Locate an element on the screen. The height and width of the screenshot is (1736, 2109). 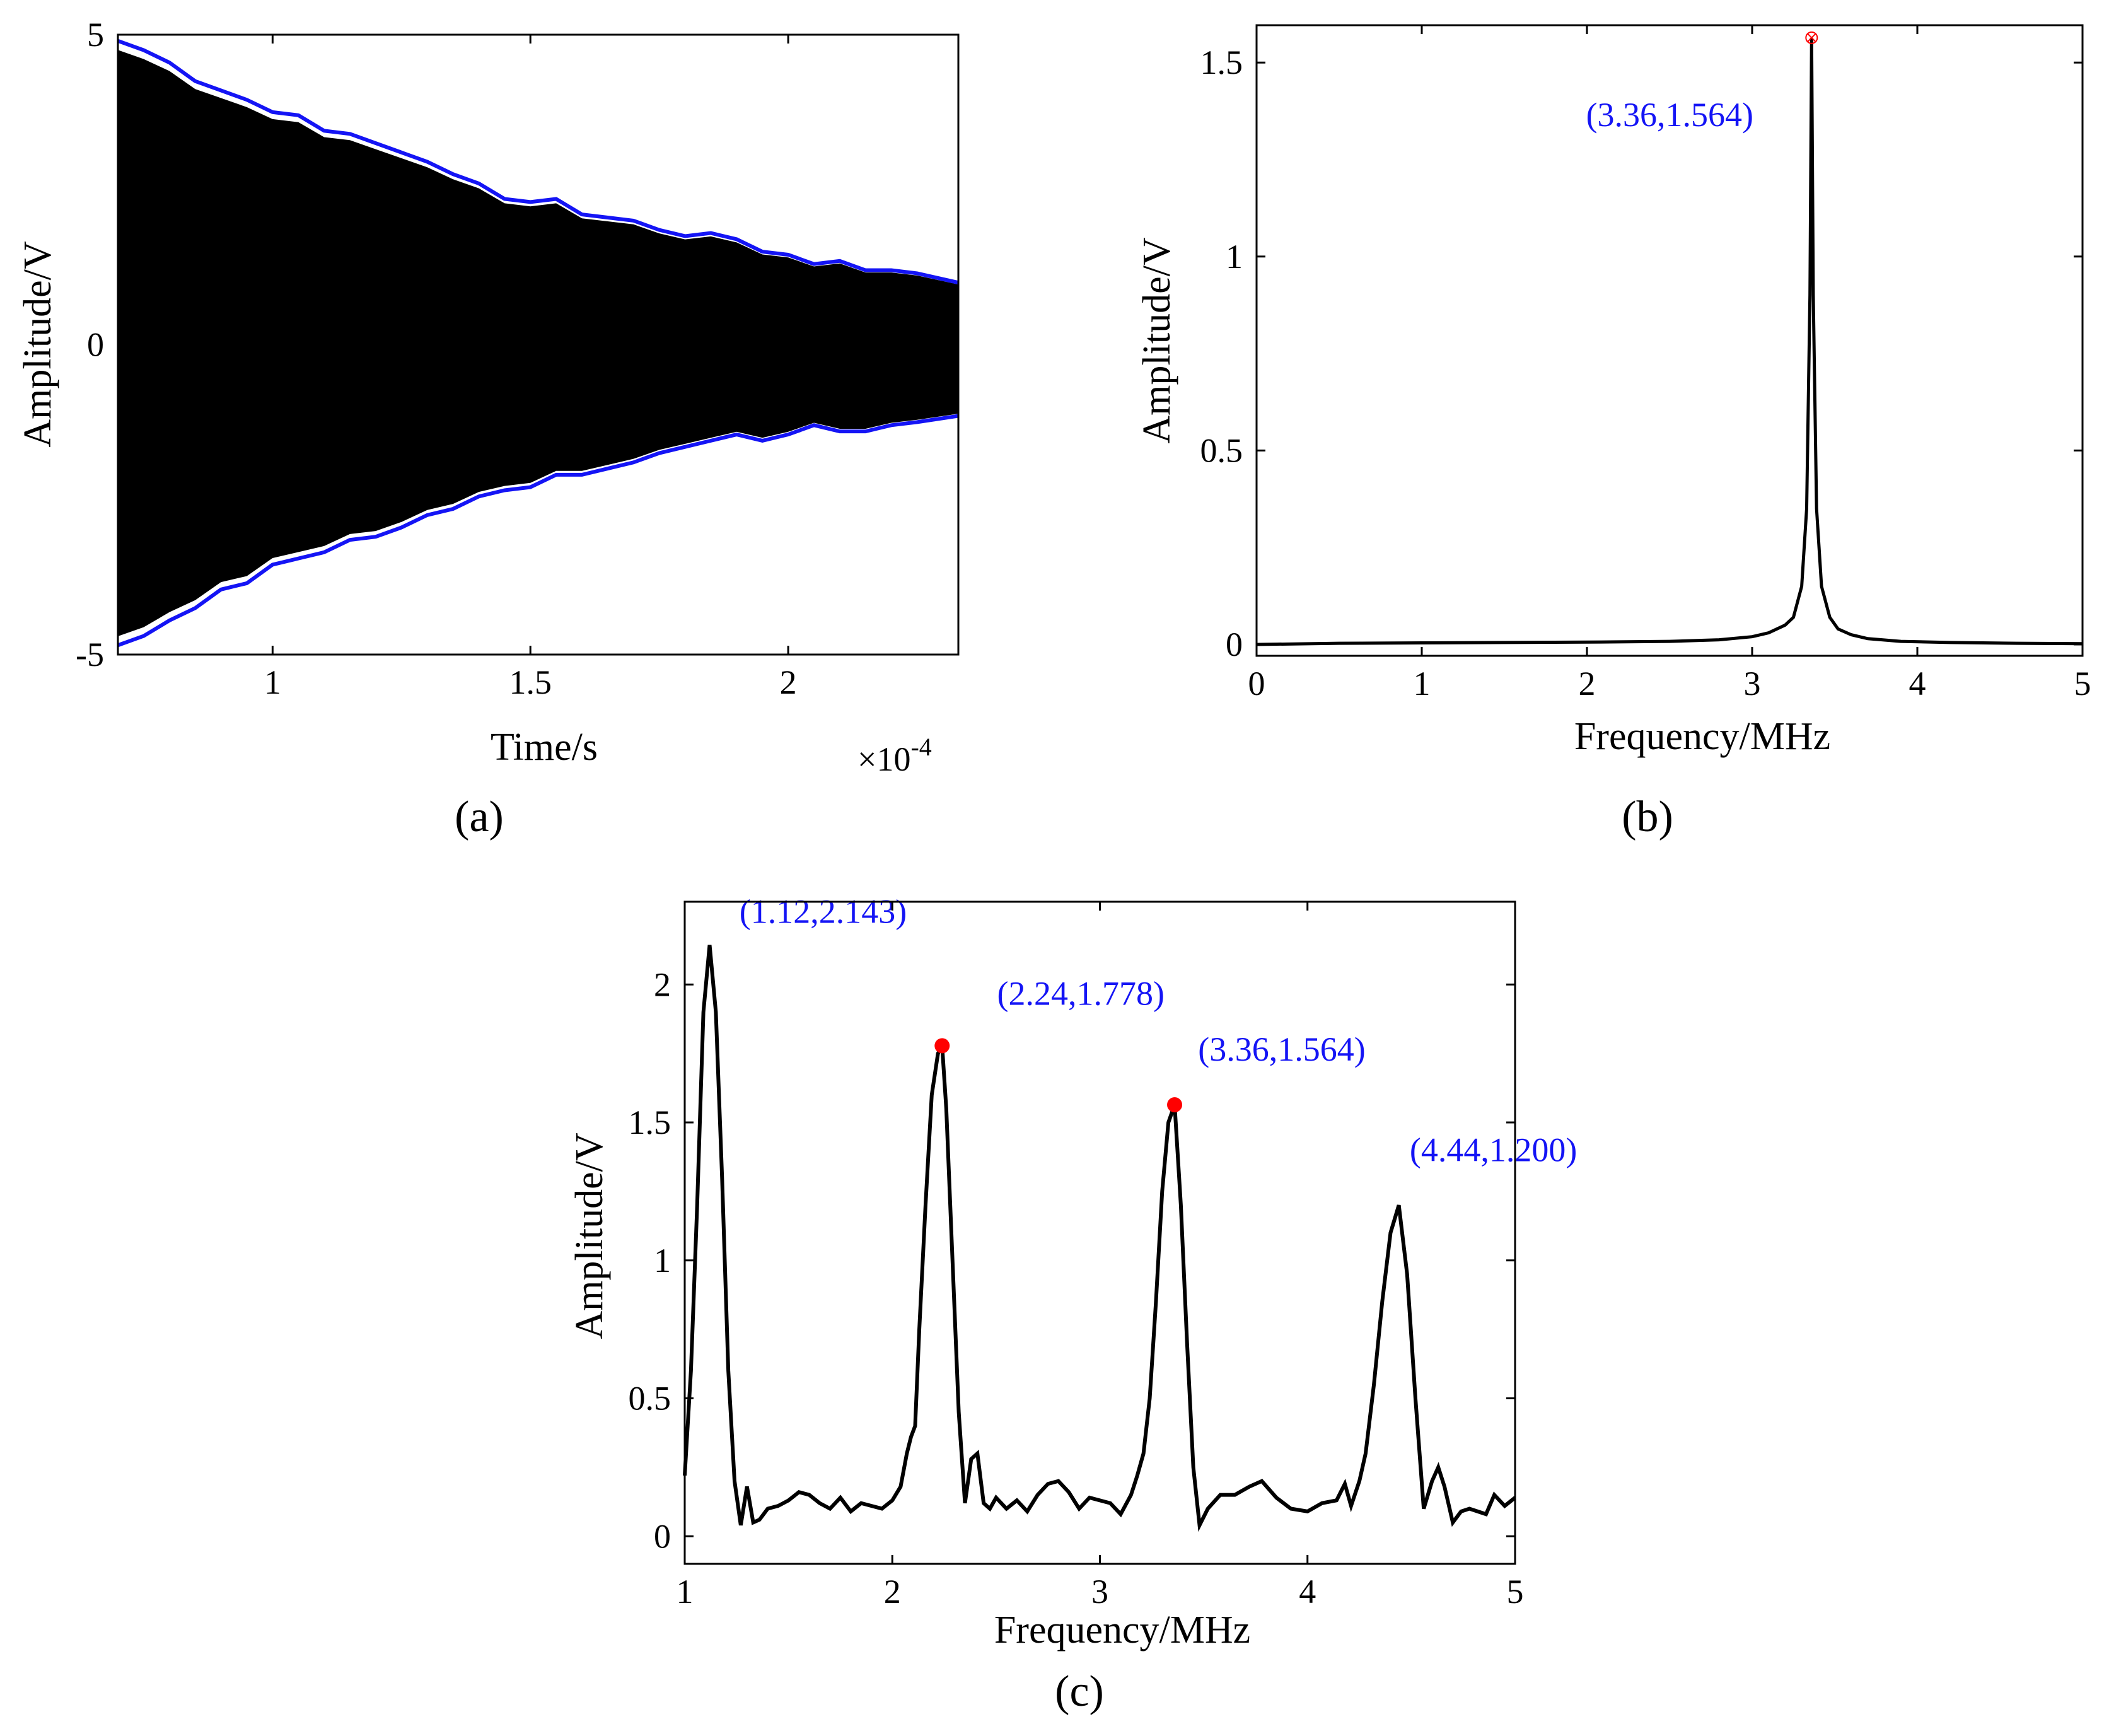
panel-a-y-axis-label: Amplitude/V is located at coordinates (37, 344).